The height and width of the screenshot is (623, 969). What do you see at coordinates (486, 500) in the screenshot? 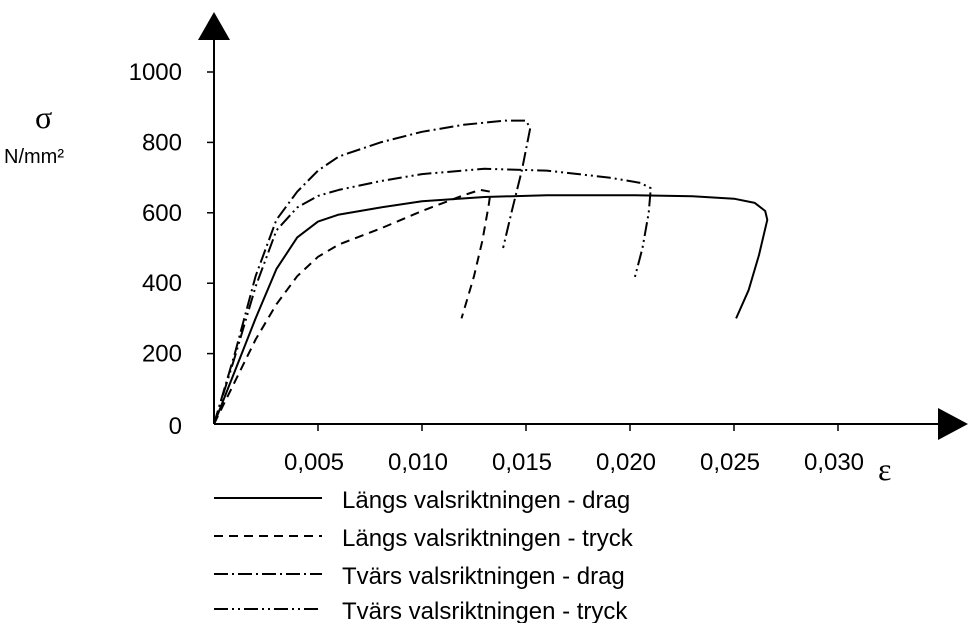
I see `legend-label-1: Längs valsriktningen - drag` at bounding box center [486, 500].